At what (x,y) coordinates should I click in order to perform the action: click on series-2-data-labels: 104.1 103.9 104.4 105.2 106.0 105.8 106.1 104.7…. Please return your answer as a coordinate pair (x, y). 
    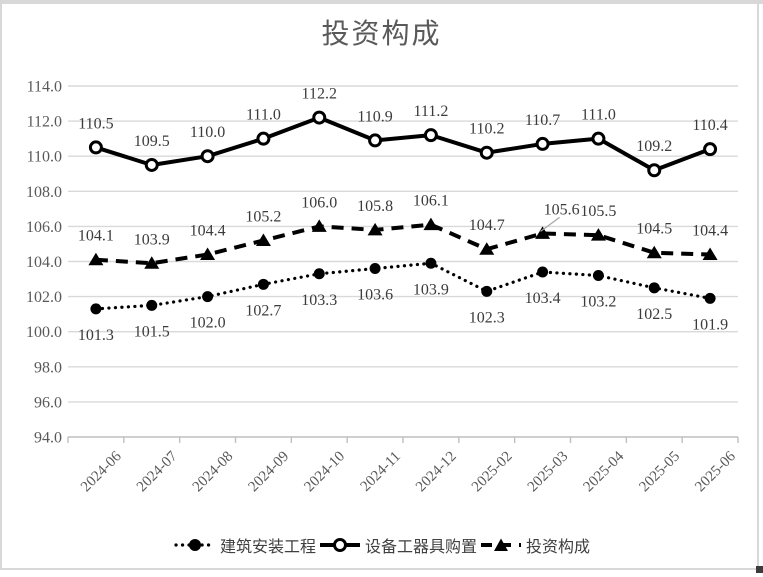
    Looking at the image, I should click on (403, 221).